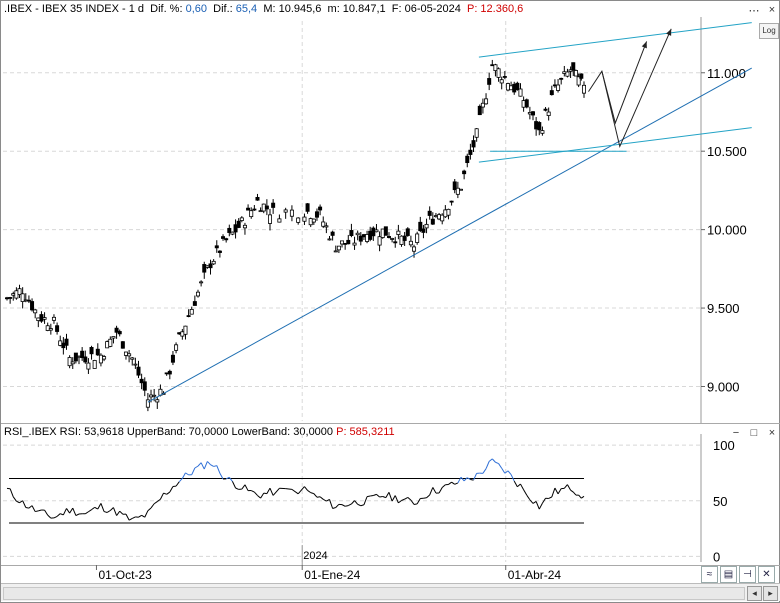 This screenshot has height=603, width=780. Describe the element at coordinates (747, 574) in the screenshot. I see `pin-icon: ⊣` at that location.